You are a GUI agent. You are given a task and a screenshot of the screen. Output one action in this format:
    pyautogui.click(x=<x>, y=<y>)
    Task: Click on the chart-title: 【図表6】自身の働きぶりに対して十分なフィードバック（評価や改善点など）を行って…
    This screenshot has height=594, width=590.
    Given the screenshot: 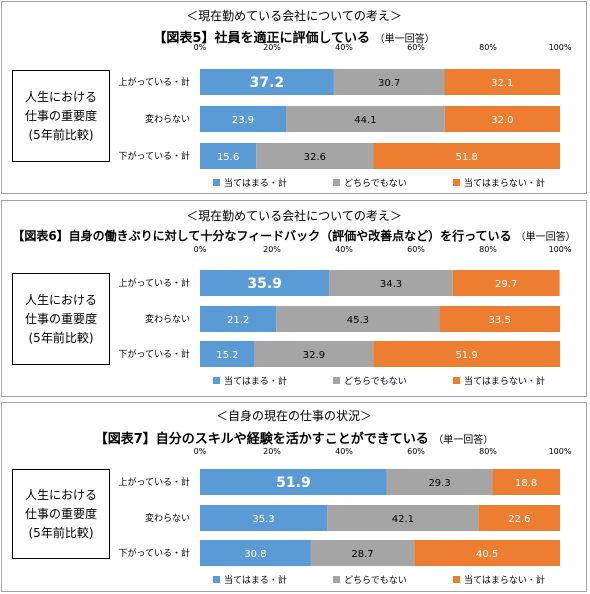 What is the action you would take?
    pyautogui.click(x=294, y=235)
    